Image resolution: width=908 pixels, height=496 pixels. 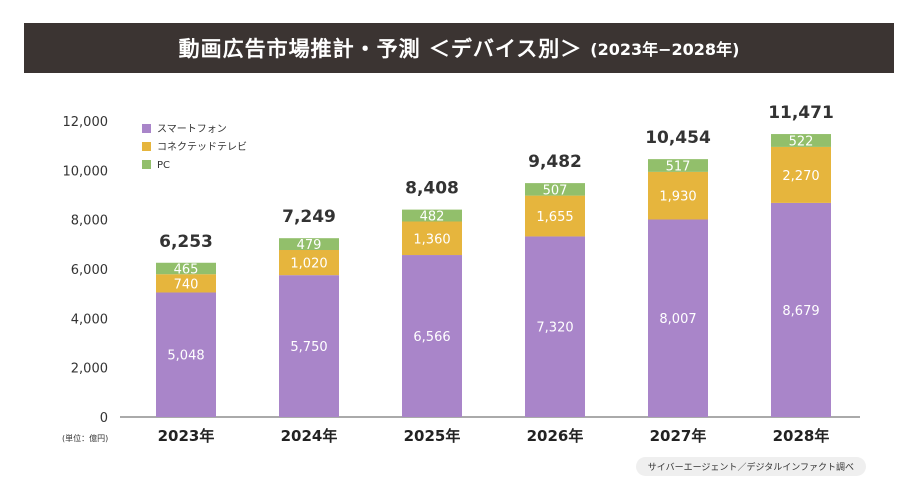 I want to click on x-tick-label: 2023年, so click(x=186, y=436).